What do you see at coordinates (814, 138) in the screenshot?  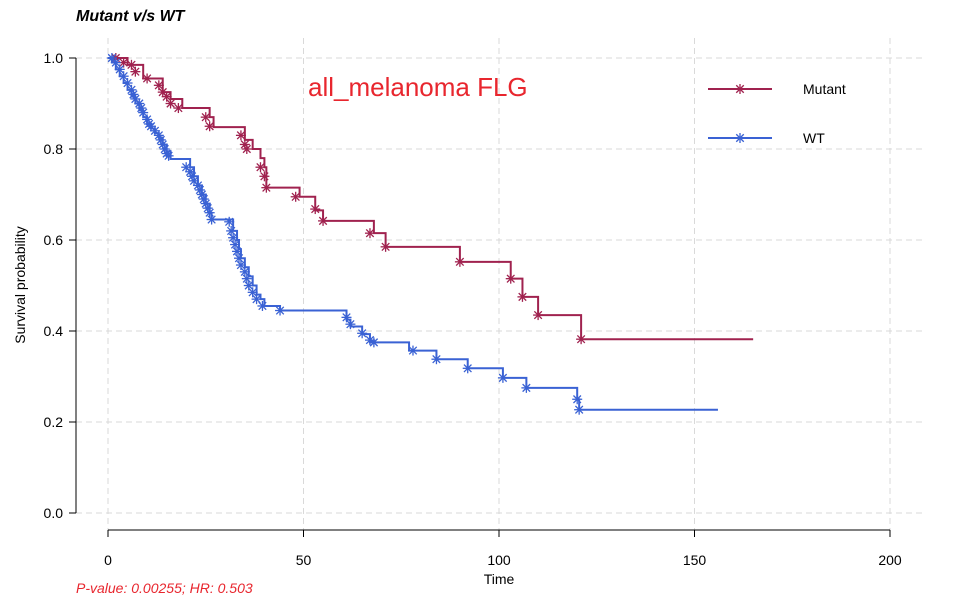 I see `legend-label-wt: WT` at bounding box center [814, 138].